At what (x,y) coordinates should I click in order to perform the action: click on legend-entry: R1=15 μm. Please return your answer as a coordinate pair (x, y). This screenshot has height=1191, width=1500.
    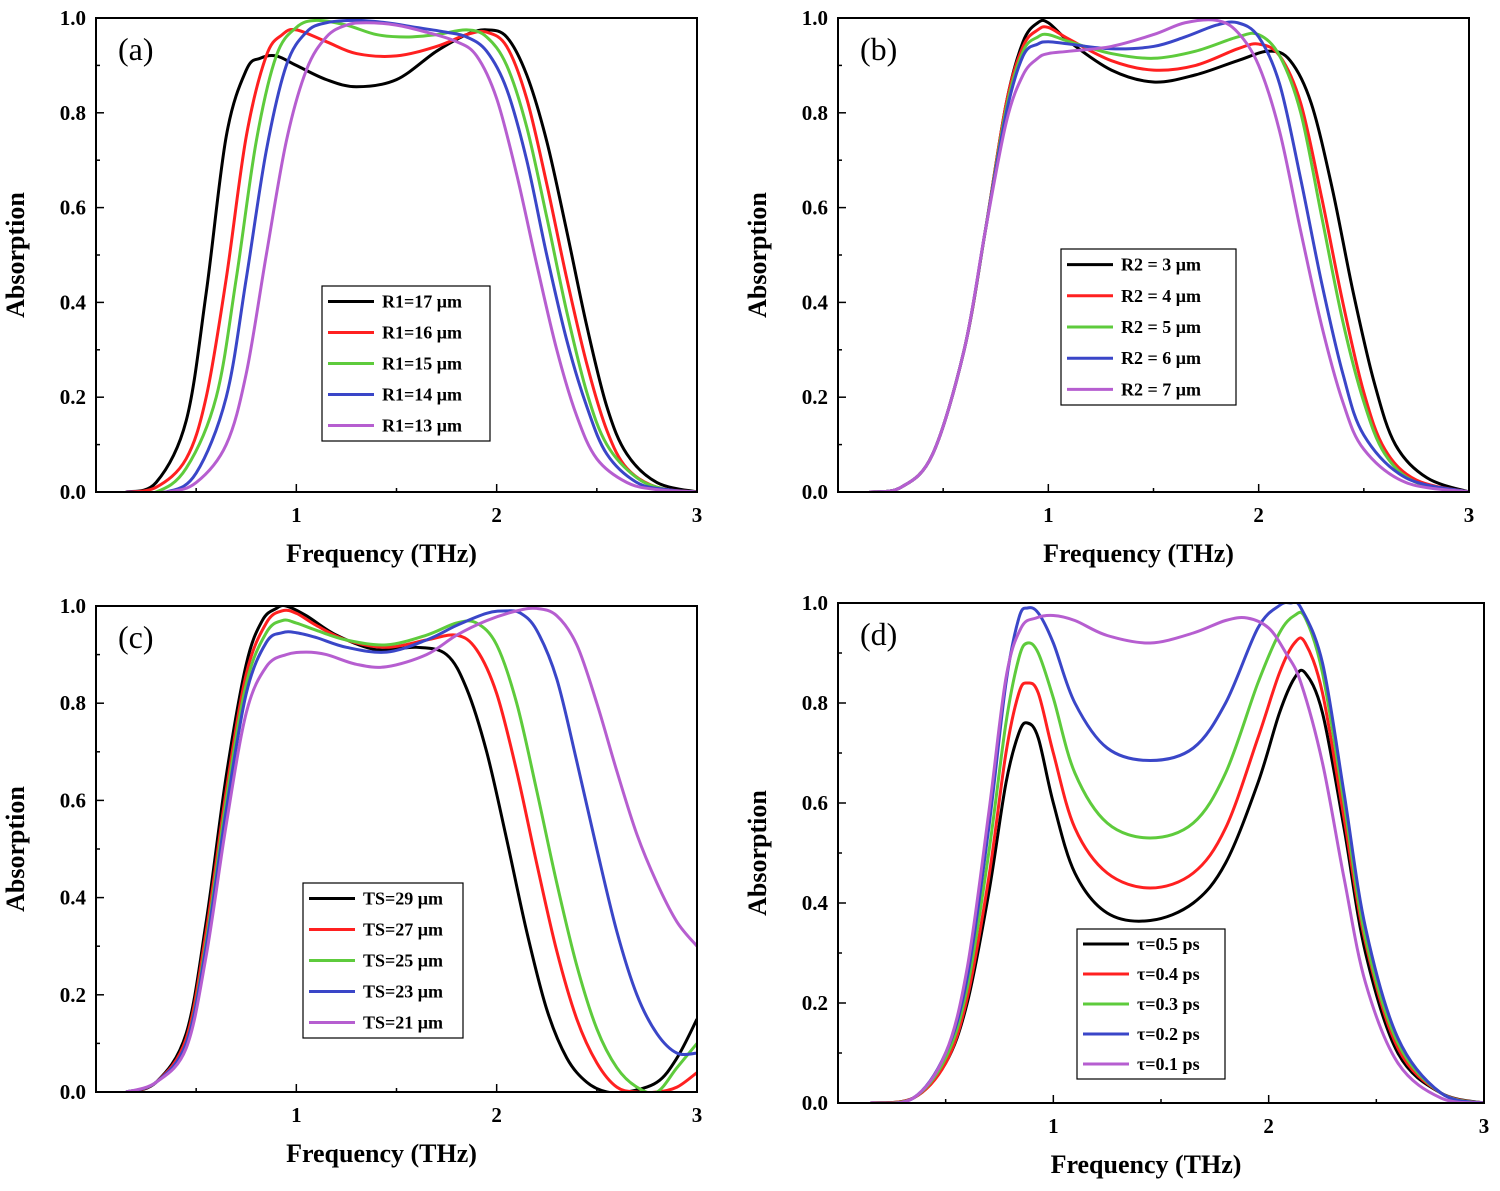
    Looking at the image, I should click on (422, 364).